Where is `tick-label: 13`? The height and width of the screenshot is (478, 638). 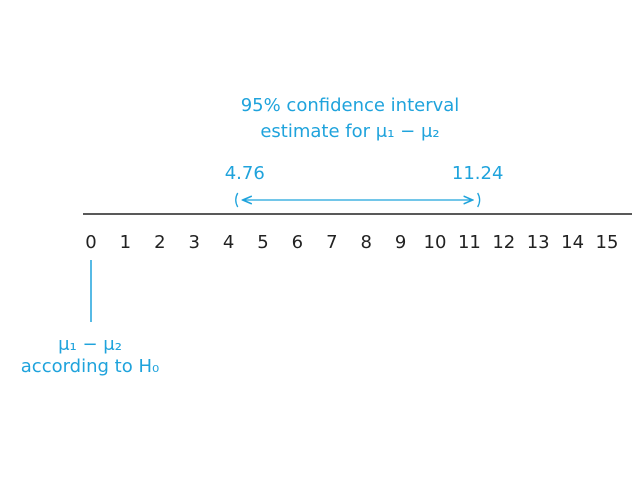
tick-label: 13 is located at coordinates (538, 242).